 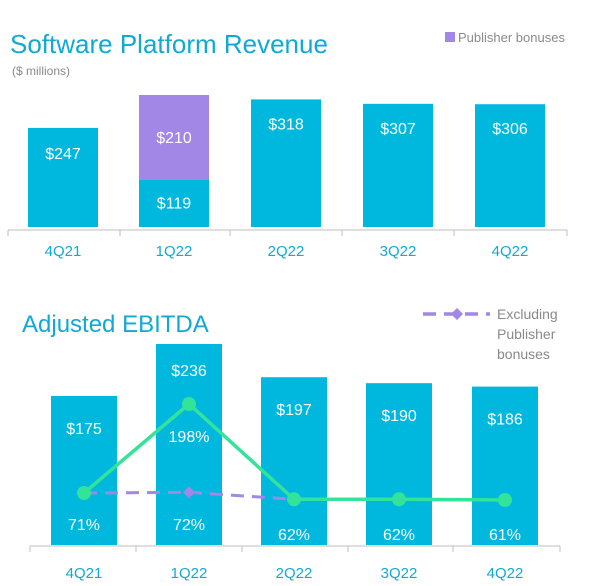 What do you see at coordinates (115, 324) in the screenshot?
I see `ebitda-chart-title: Adjusted EBITDA` at bounding box center [115, 324].